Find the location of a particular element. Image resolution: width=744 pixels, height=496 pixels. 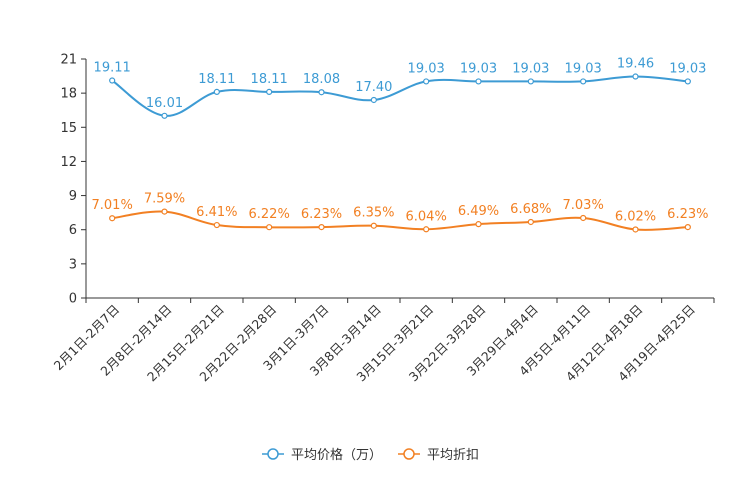

y-tick-label: 6 is located at coordinates (73, 230).